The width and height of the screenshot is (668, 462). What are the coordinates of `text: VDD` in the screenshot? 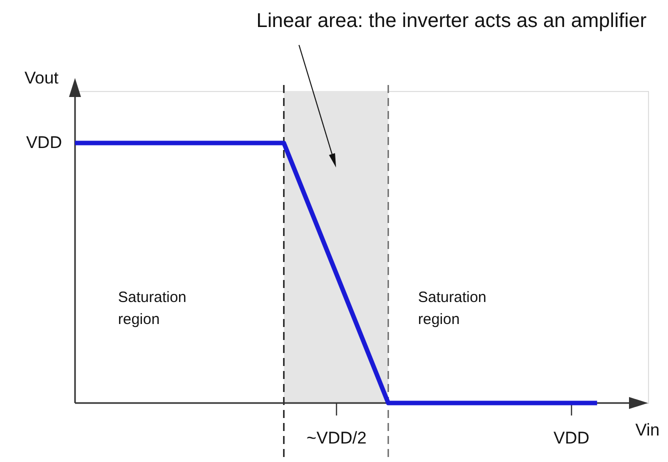 It's located at (44, 142).